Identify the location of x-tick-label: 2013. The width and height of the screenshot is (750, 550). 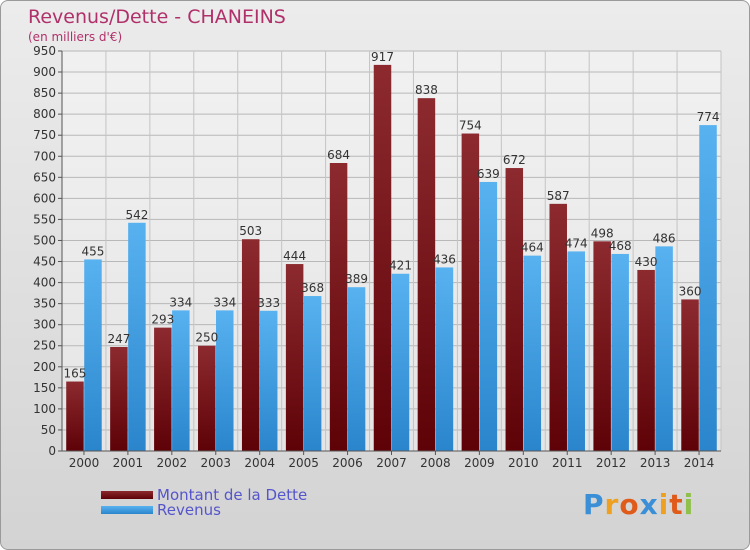
(655, 463).